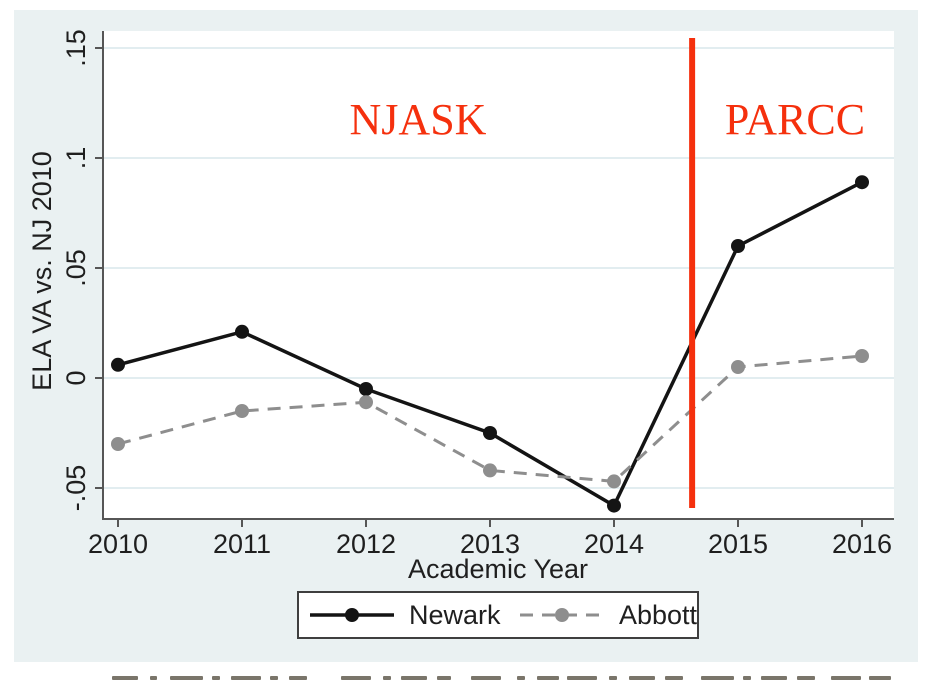 The image size is (944, 684). Describe the element at coordinates (418, 119) in the screenshot. I see `era-label-njask: NJASK` at that location.